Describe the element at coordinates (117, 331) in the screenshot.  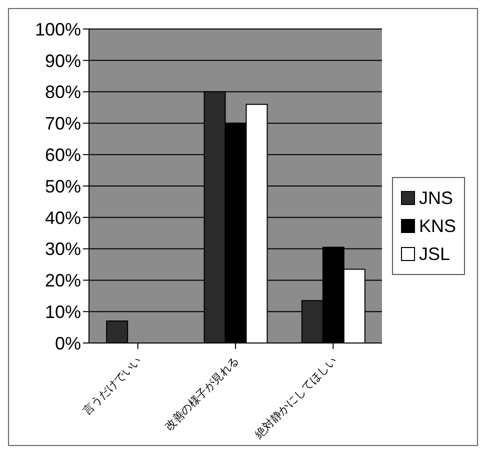
I see `bar` at that location.